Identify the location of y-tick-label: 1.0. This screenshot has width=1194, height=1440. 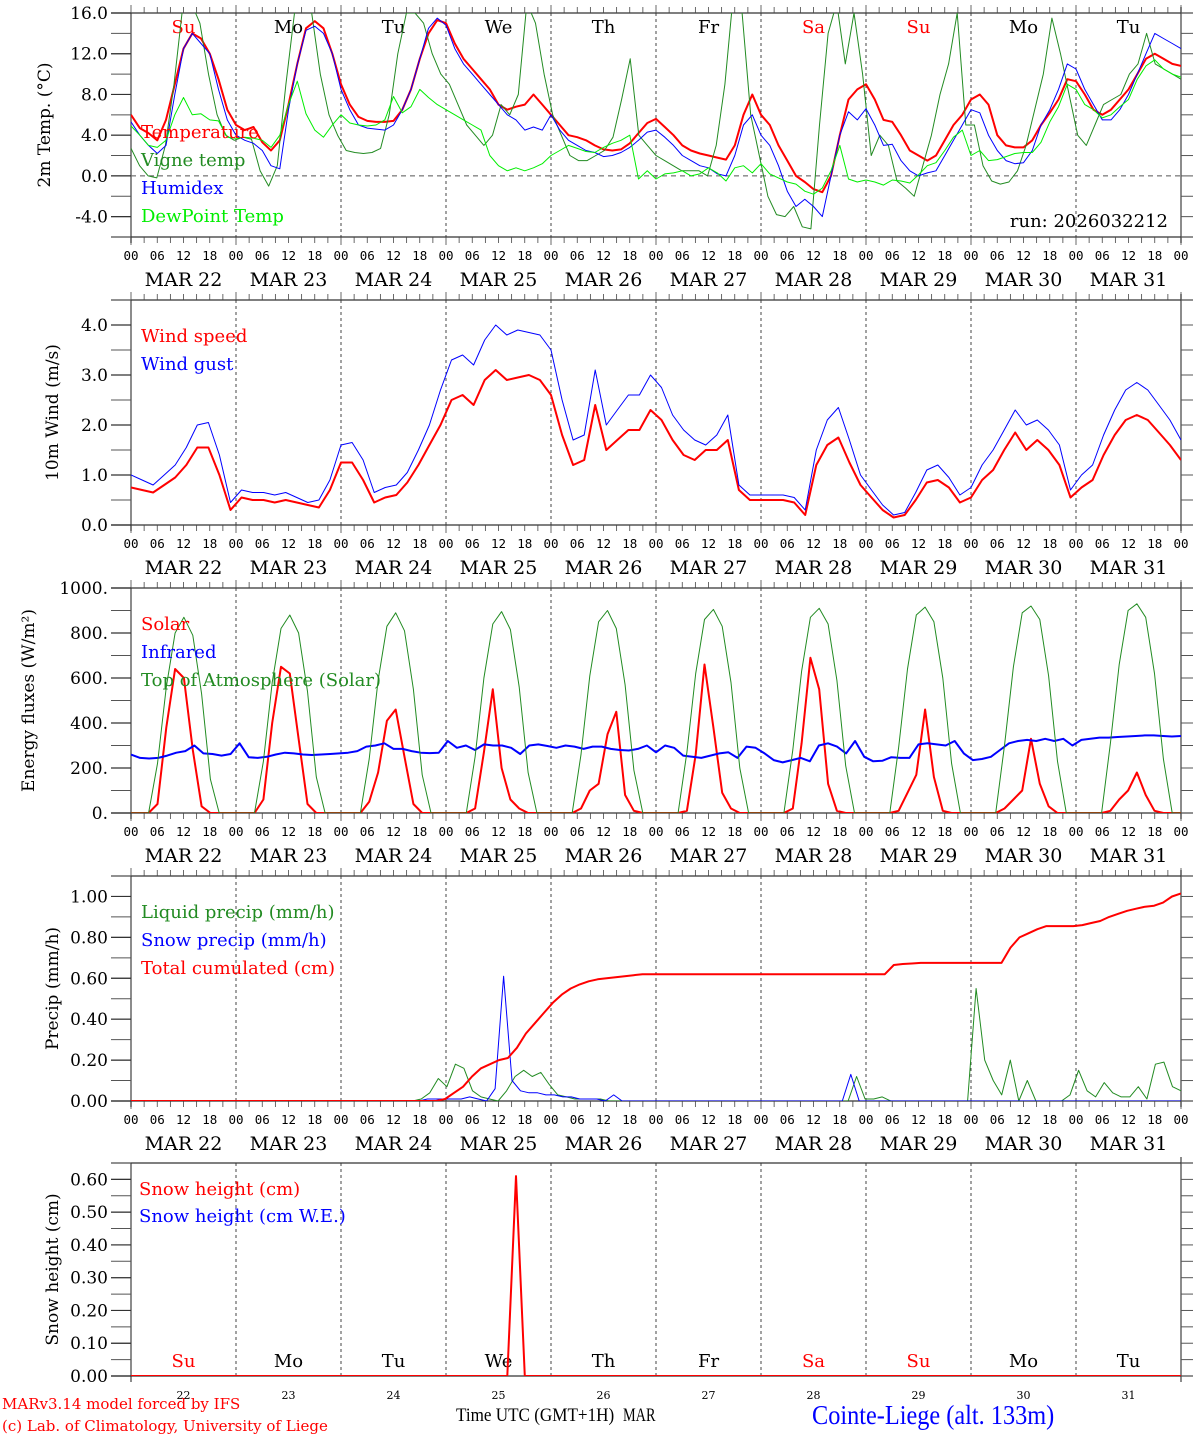
(94, 476).